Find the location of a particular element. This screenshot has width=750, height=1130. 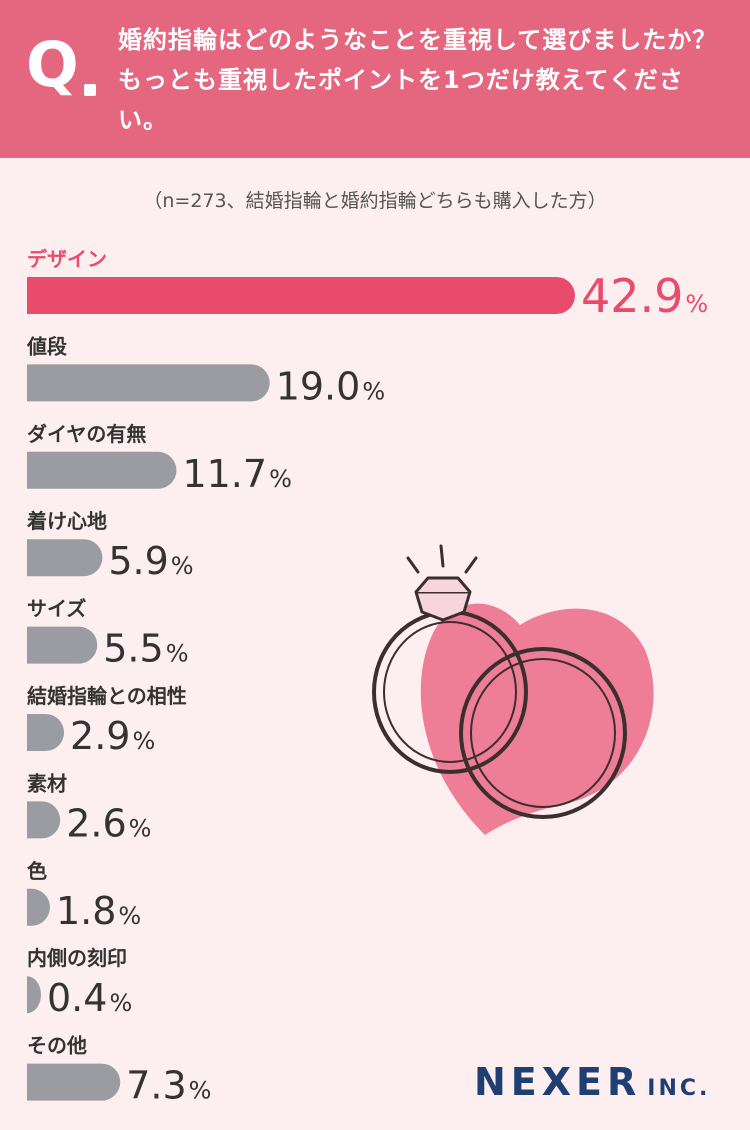

sample-note: （n=273、結婚指輪と婚約指輪どちらも購入した方） is located at coordinates (375, 201).